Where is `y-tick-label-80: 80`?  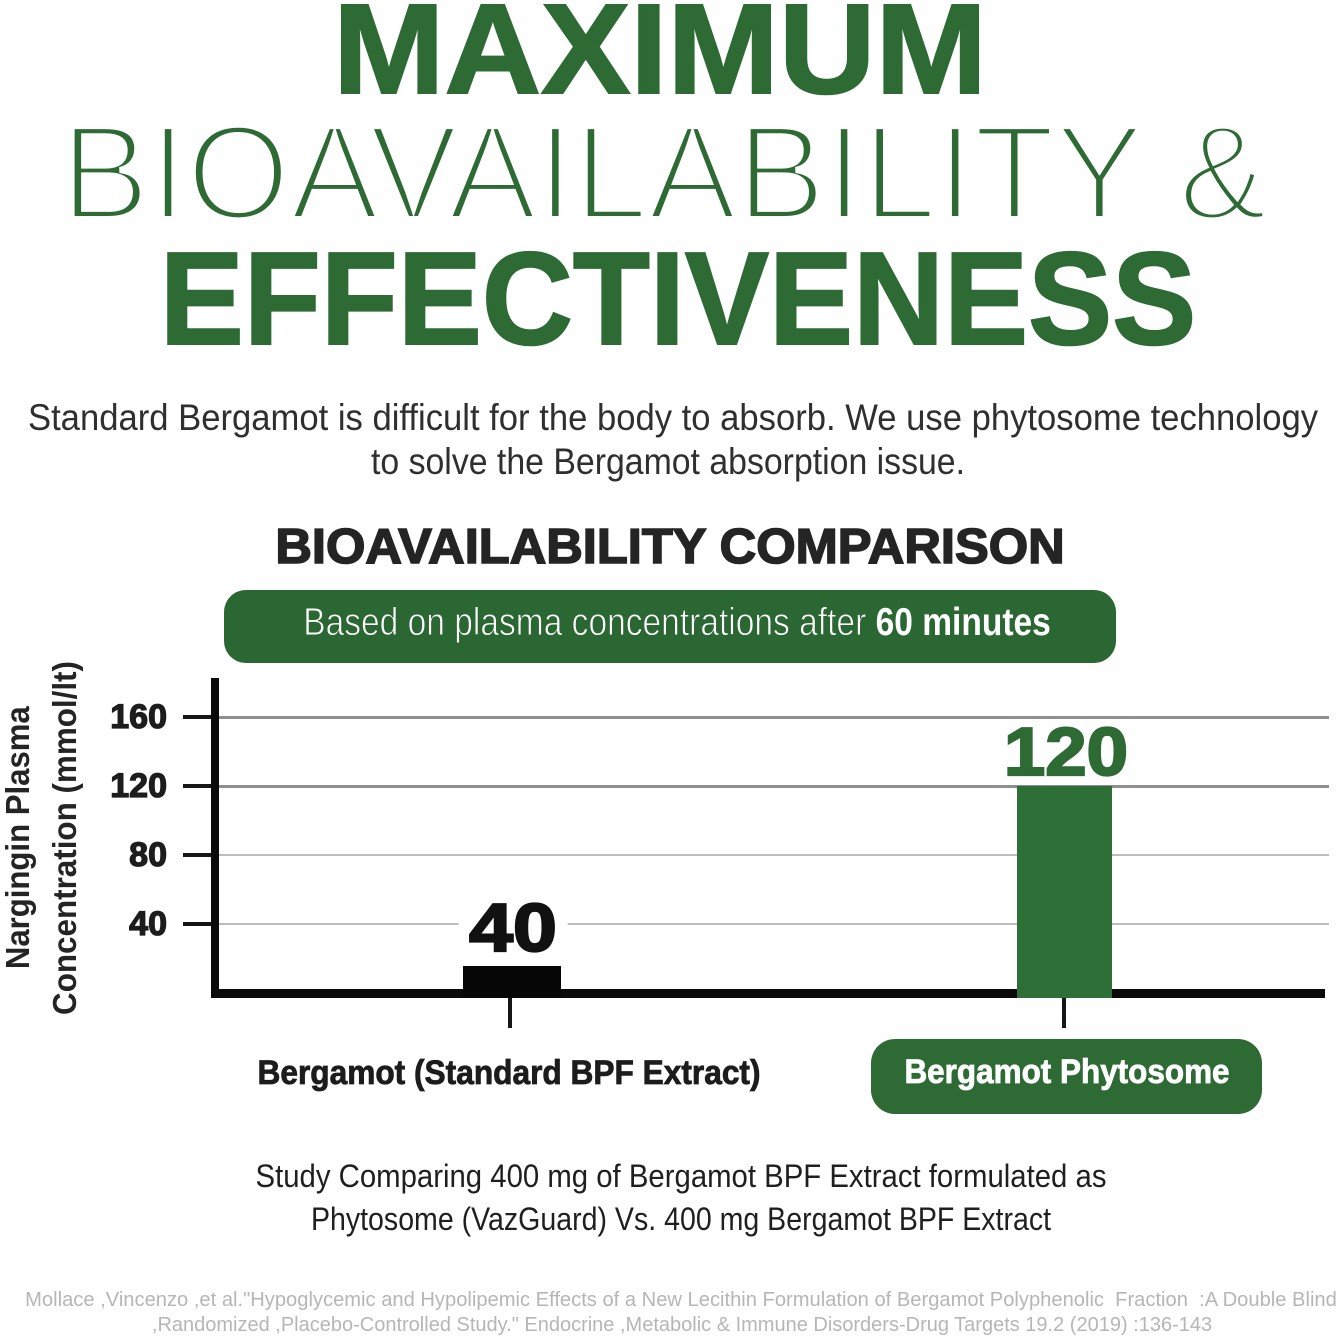 y-tick-label-80: 80 is located at coordinates (148, 855).